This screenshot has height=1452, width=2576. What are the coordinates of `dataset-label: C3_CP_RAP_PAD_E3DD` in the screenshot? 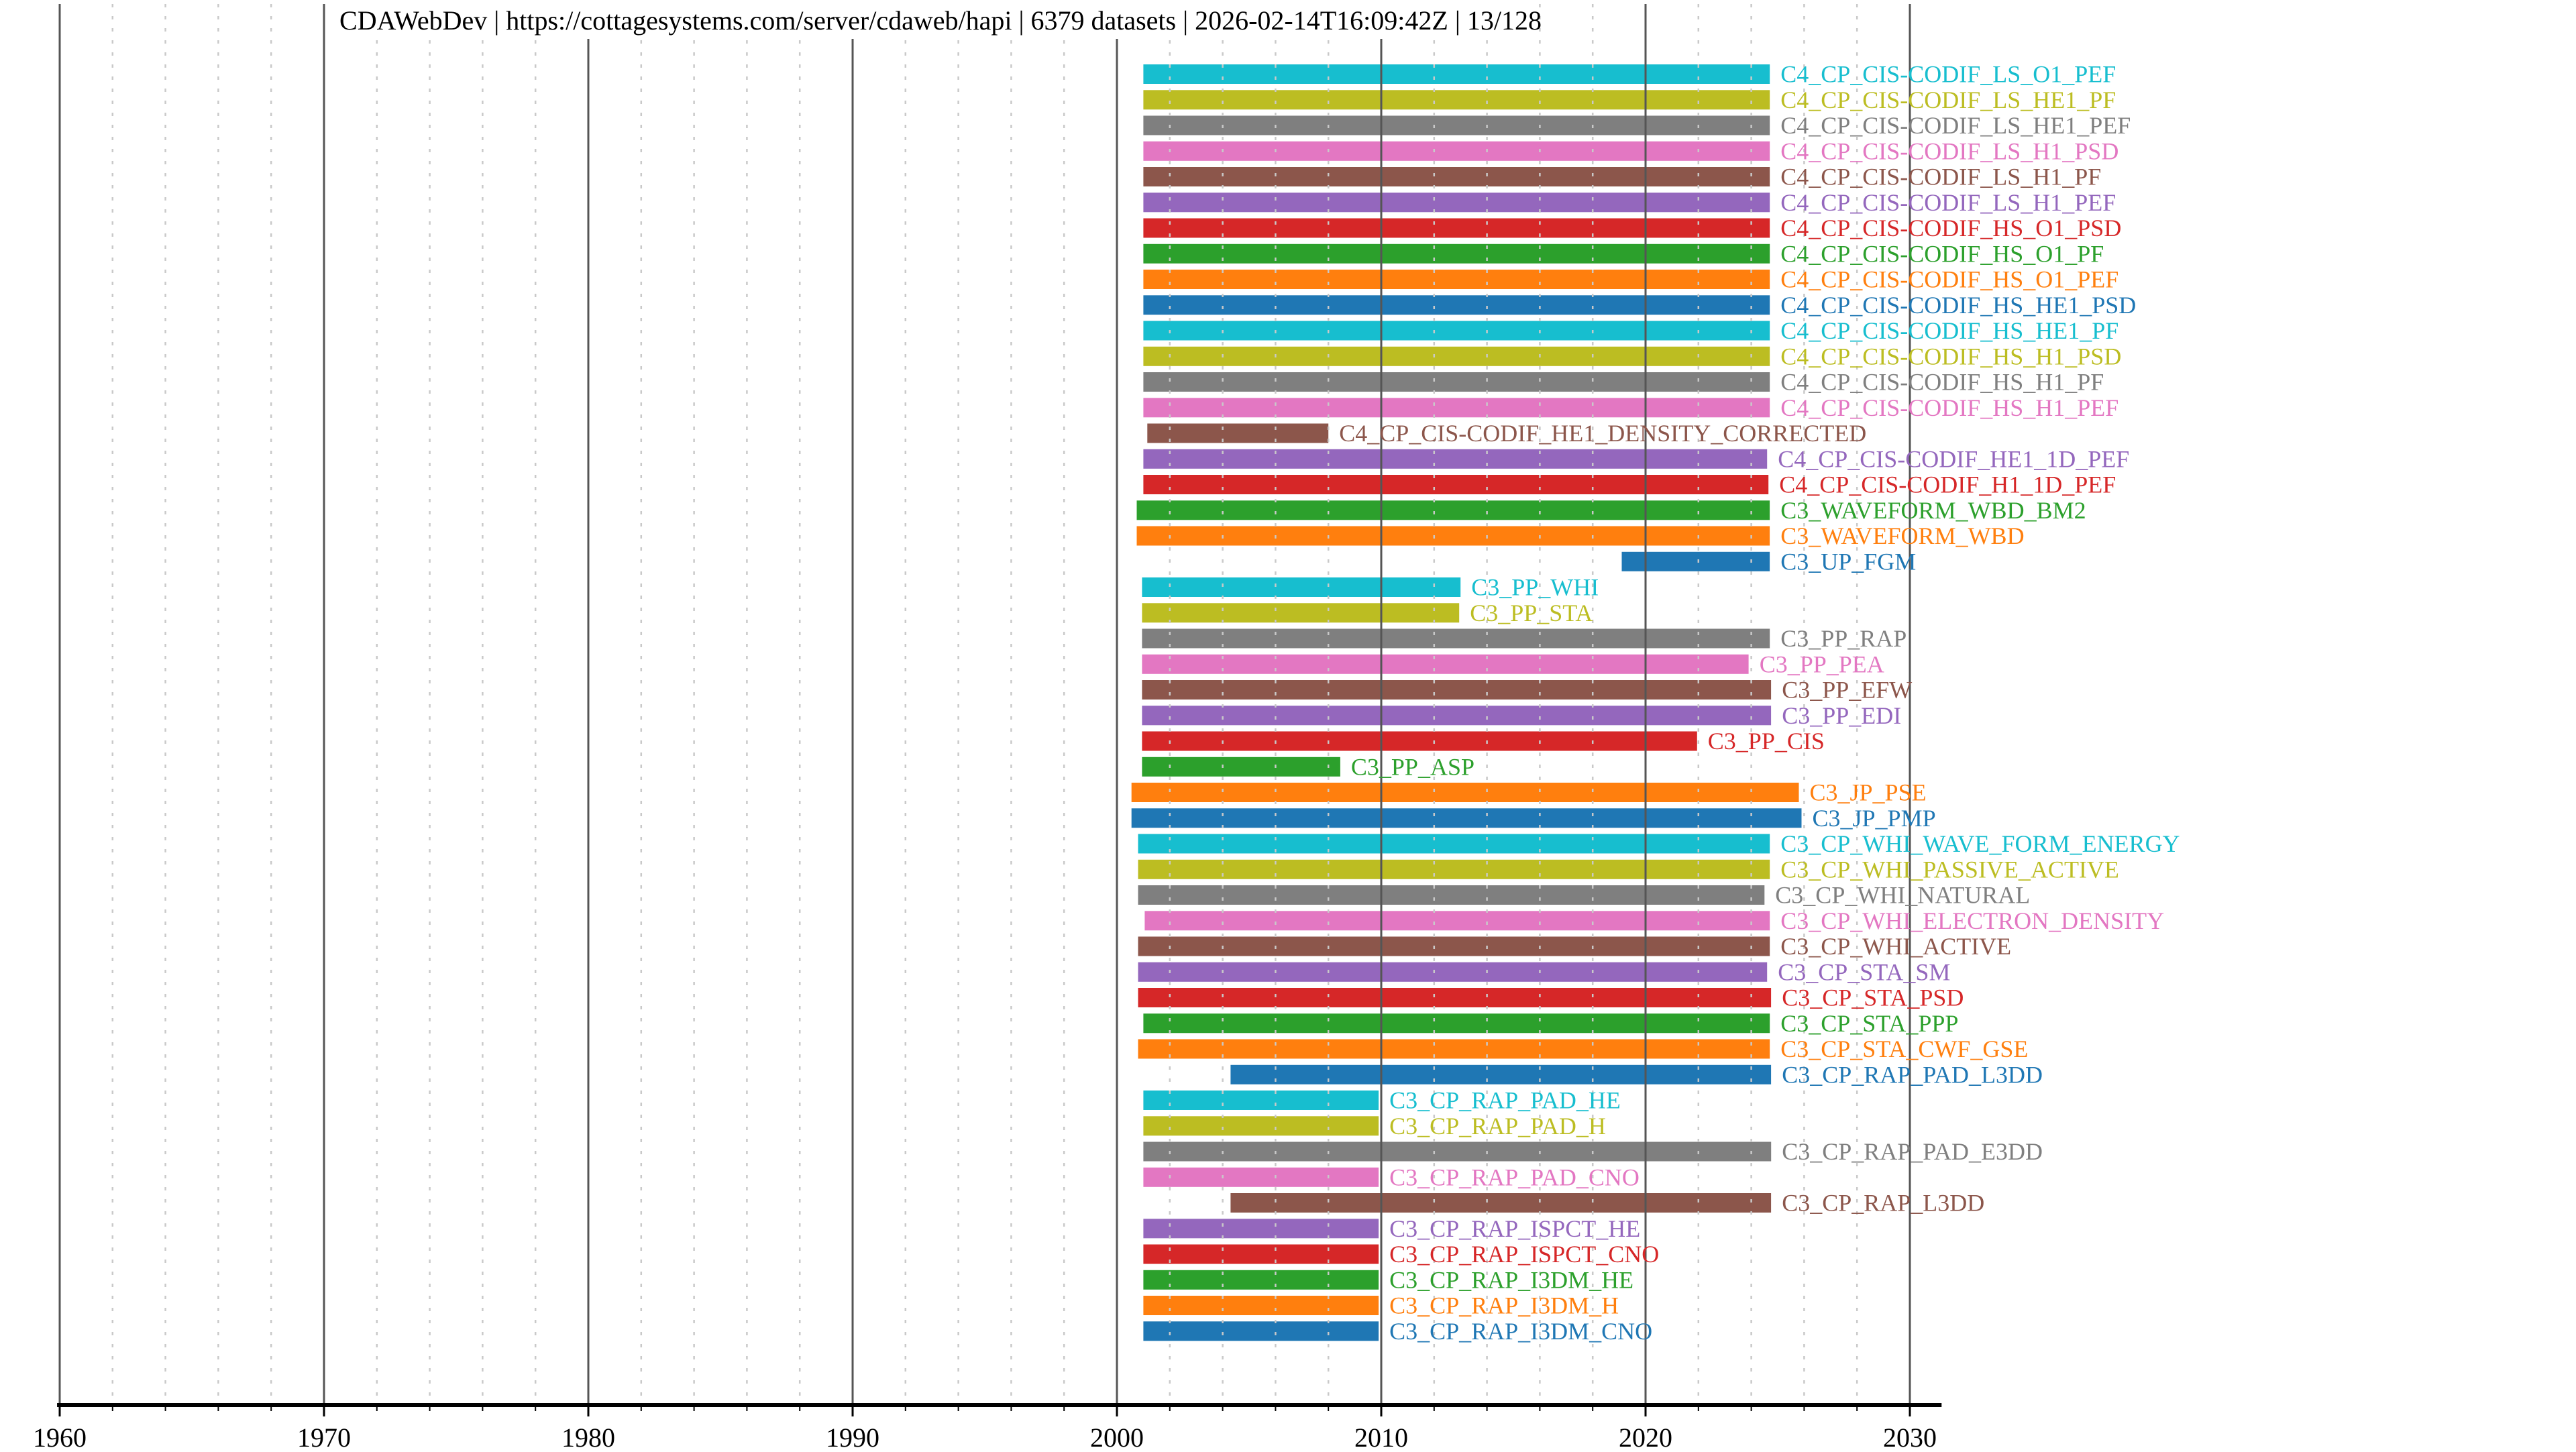 It's located at (1912, 1151).